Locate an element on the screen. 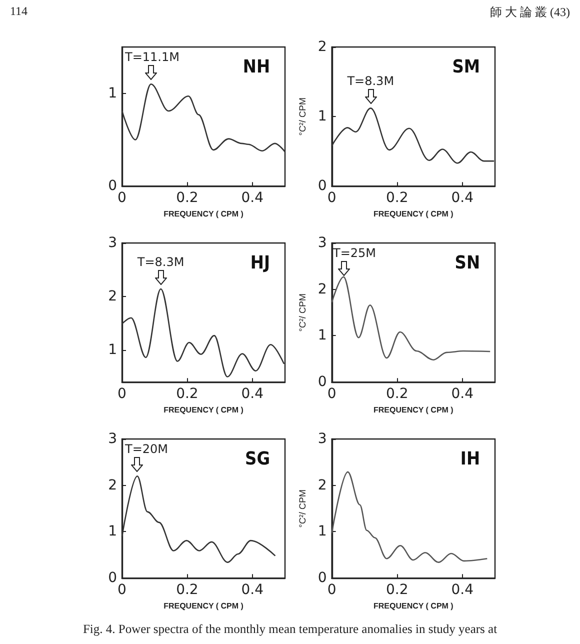  text: 114 is located at coordinates (19, 11).